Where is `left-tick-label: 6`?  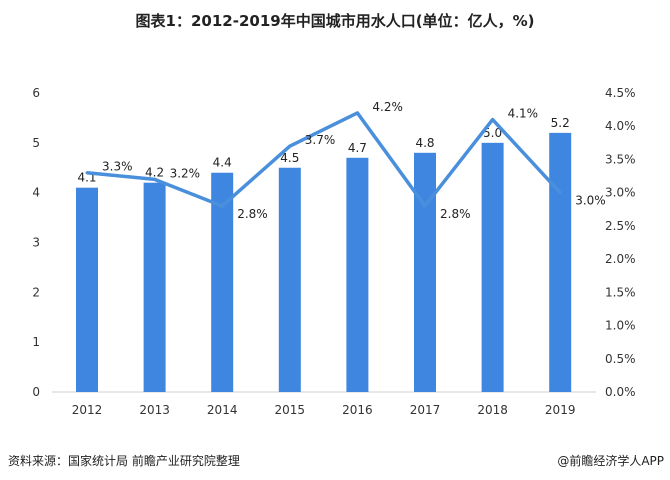
left-tick-label: 6 is located at coordinates (36, 93).